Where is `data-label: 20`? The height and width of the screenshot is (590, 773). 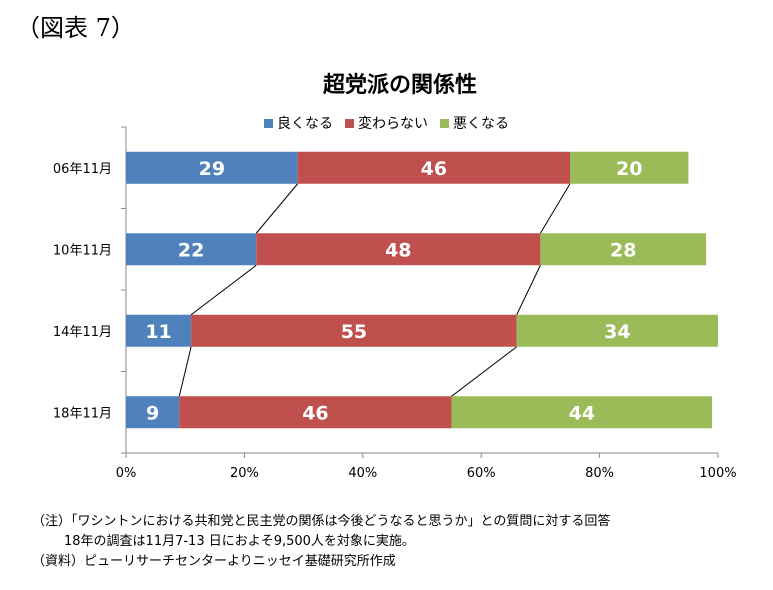
data-label: 20 is located at coordinates (629, 169).